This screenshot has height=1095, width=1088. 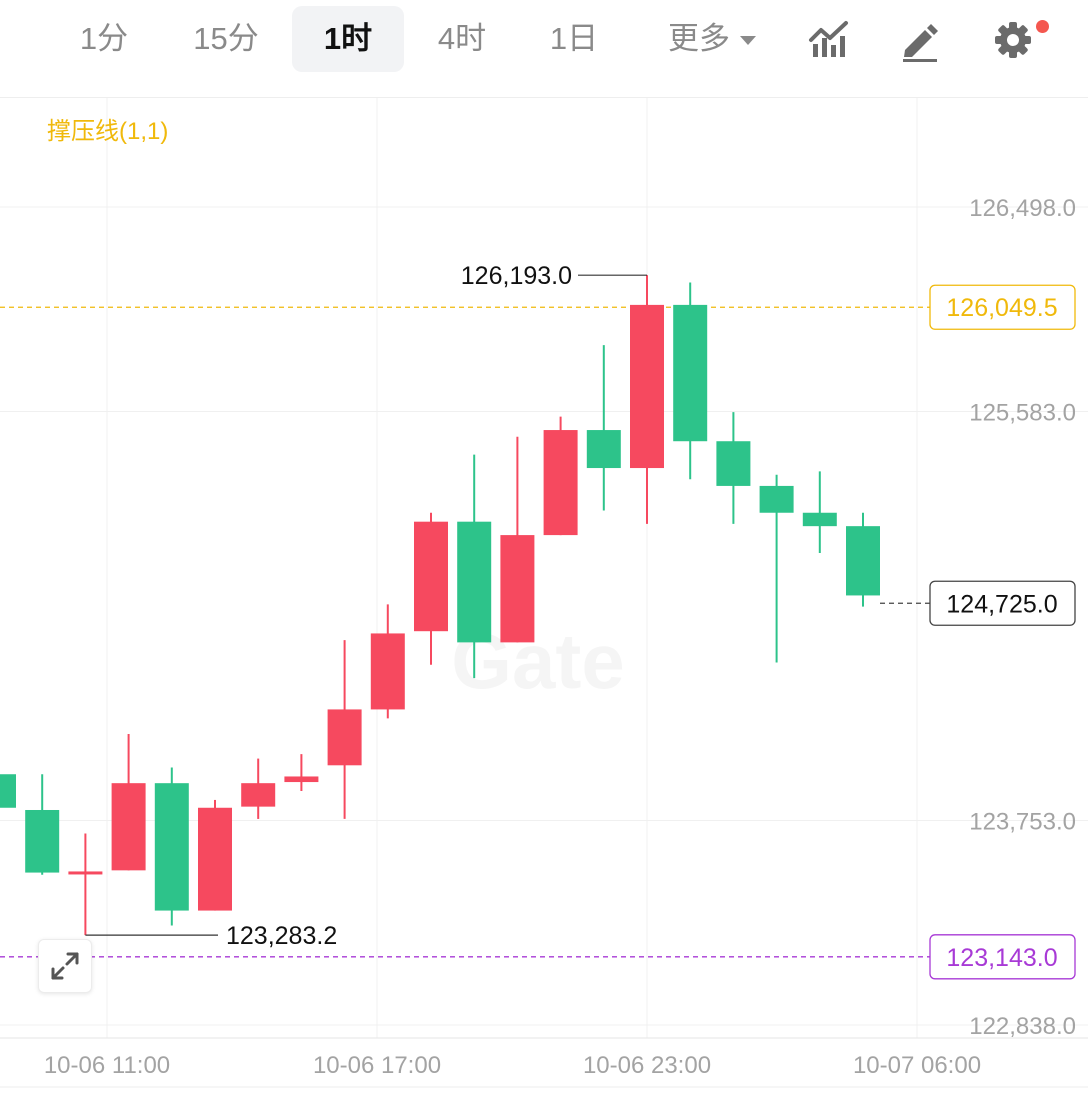 What do you see at coordinates (107, 1065) in the screenshot?
I see `x-tick-label: 10-06 11:00` at bounding box center [107, 1065].